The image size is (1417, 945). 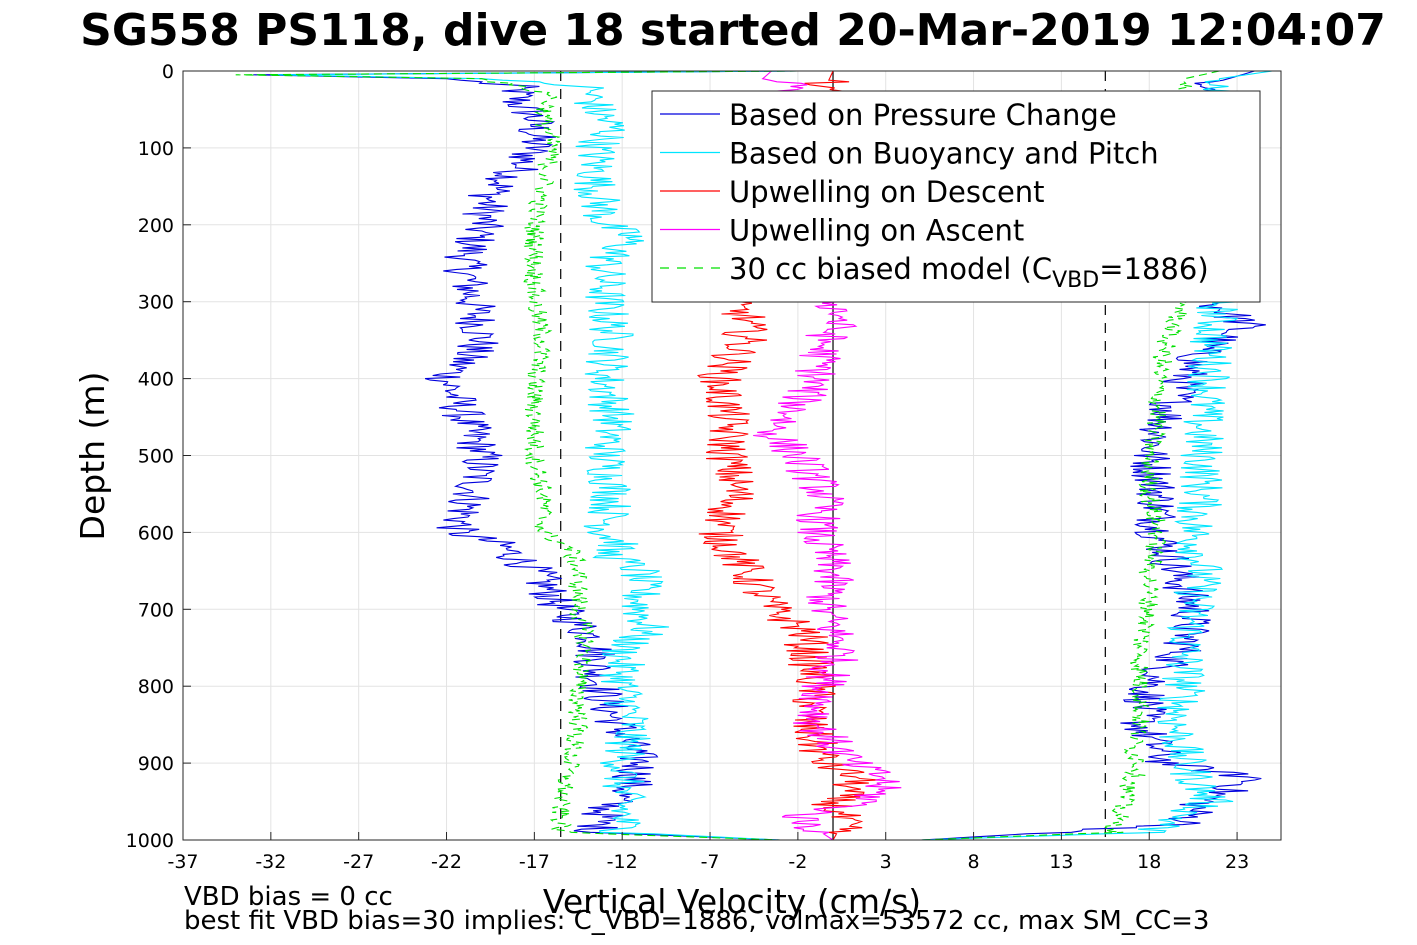 What do you see at coordinates (876, 231) in the screenshot?
I see `legend-label: Upwelling on Ascent` at bounding box center [876, 231].